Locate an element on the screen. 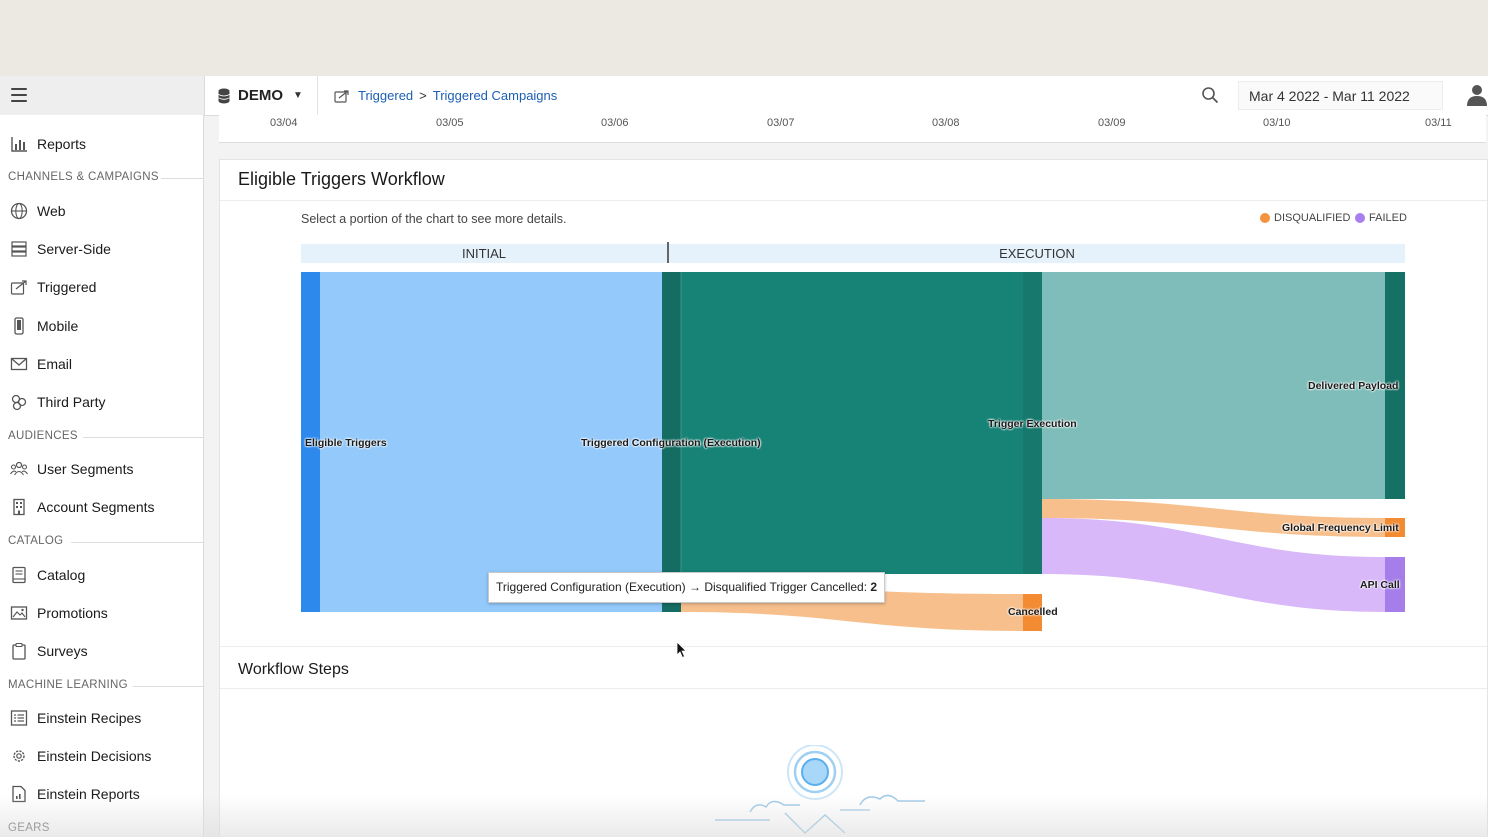 This screenshot has height=837, width=1488. user-icon is located at coordinates (1477, 95).